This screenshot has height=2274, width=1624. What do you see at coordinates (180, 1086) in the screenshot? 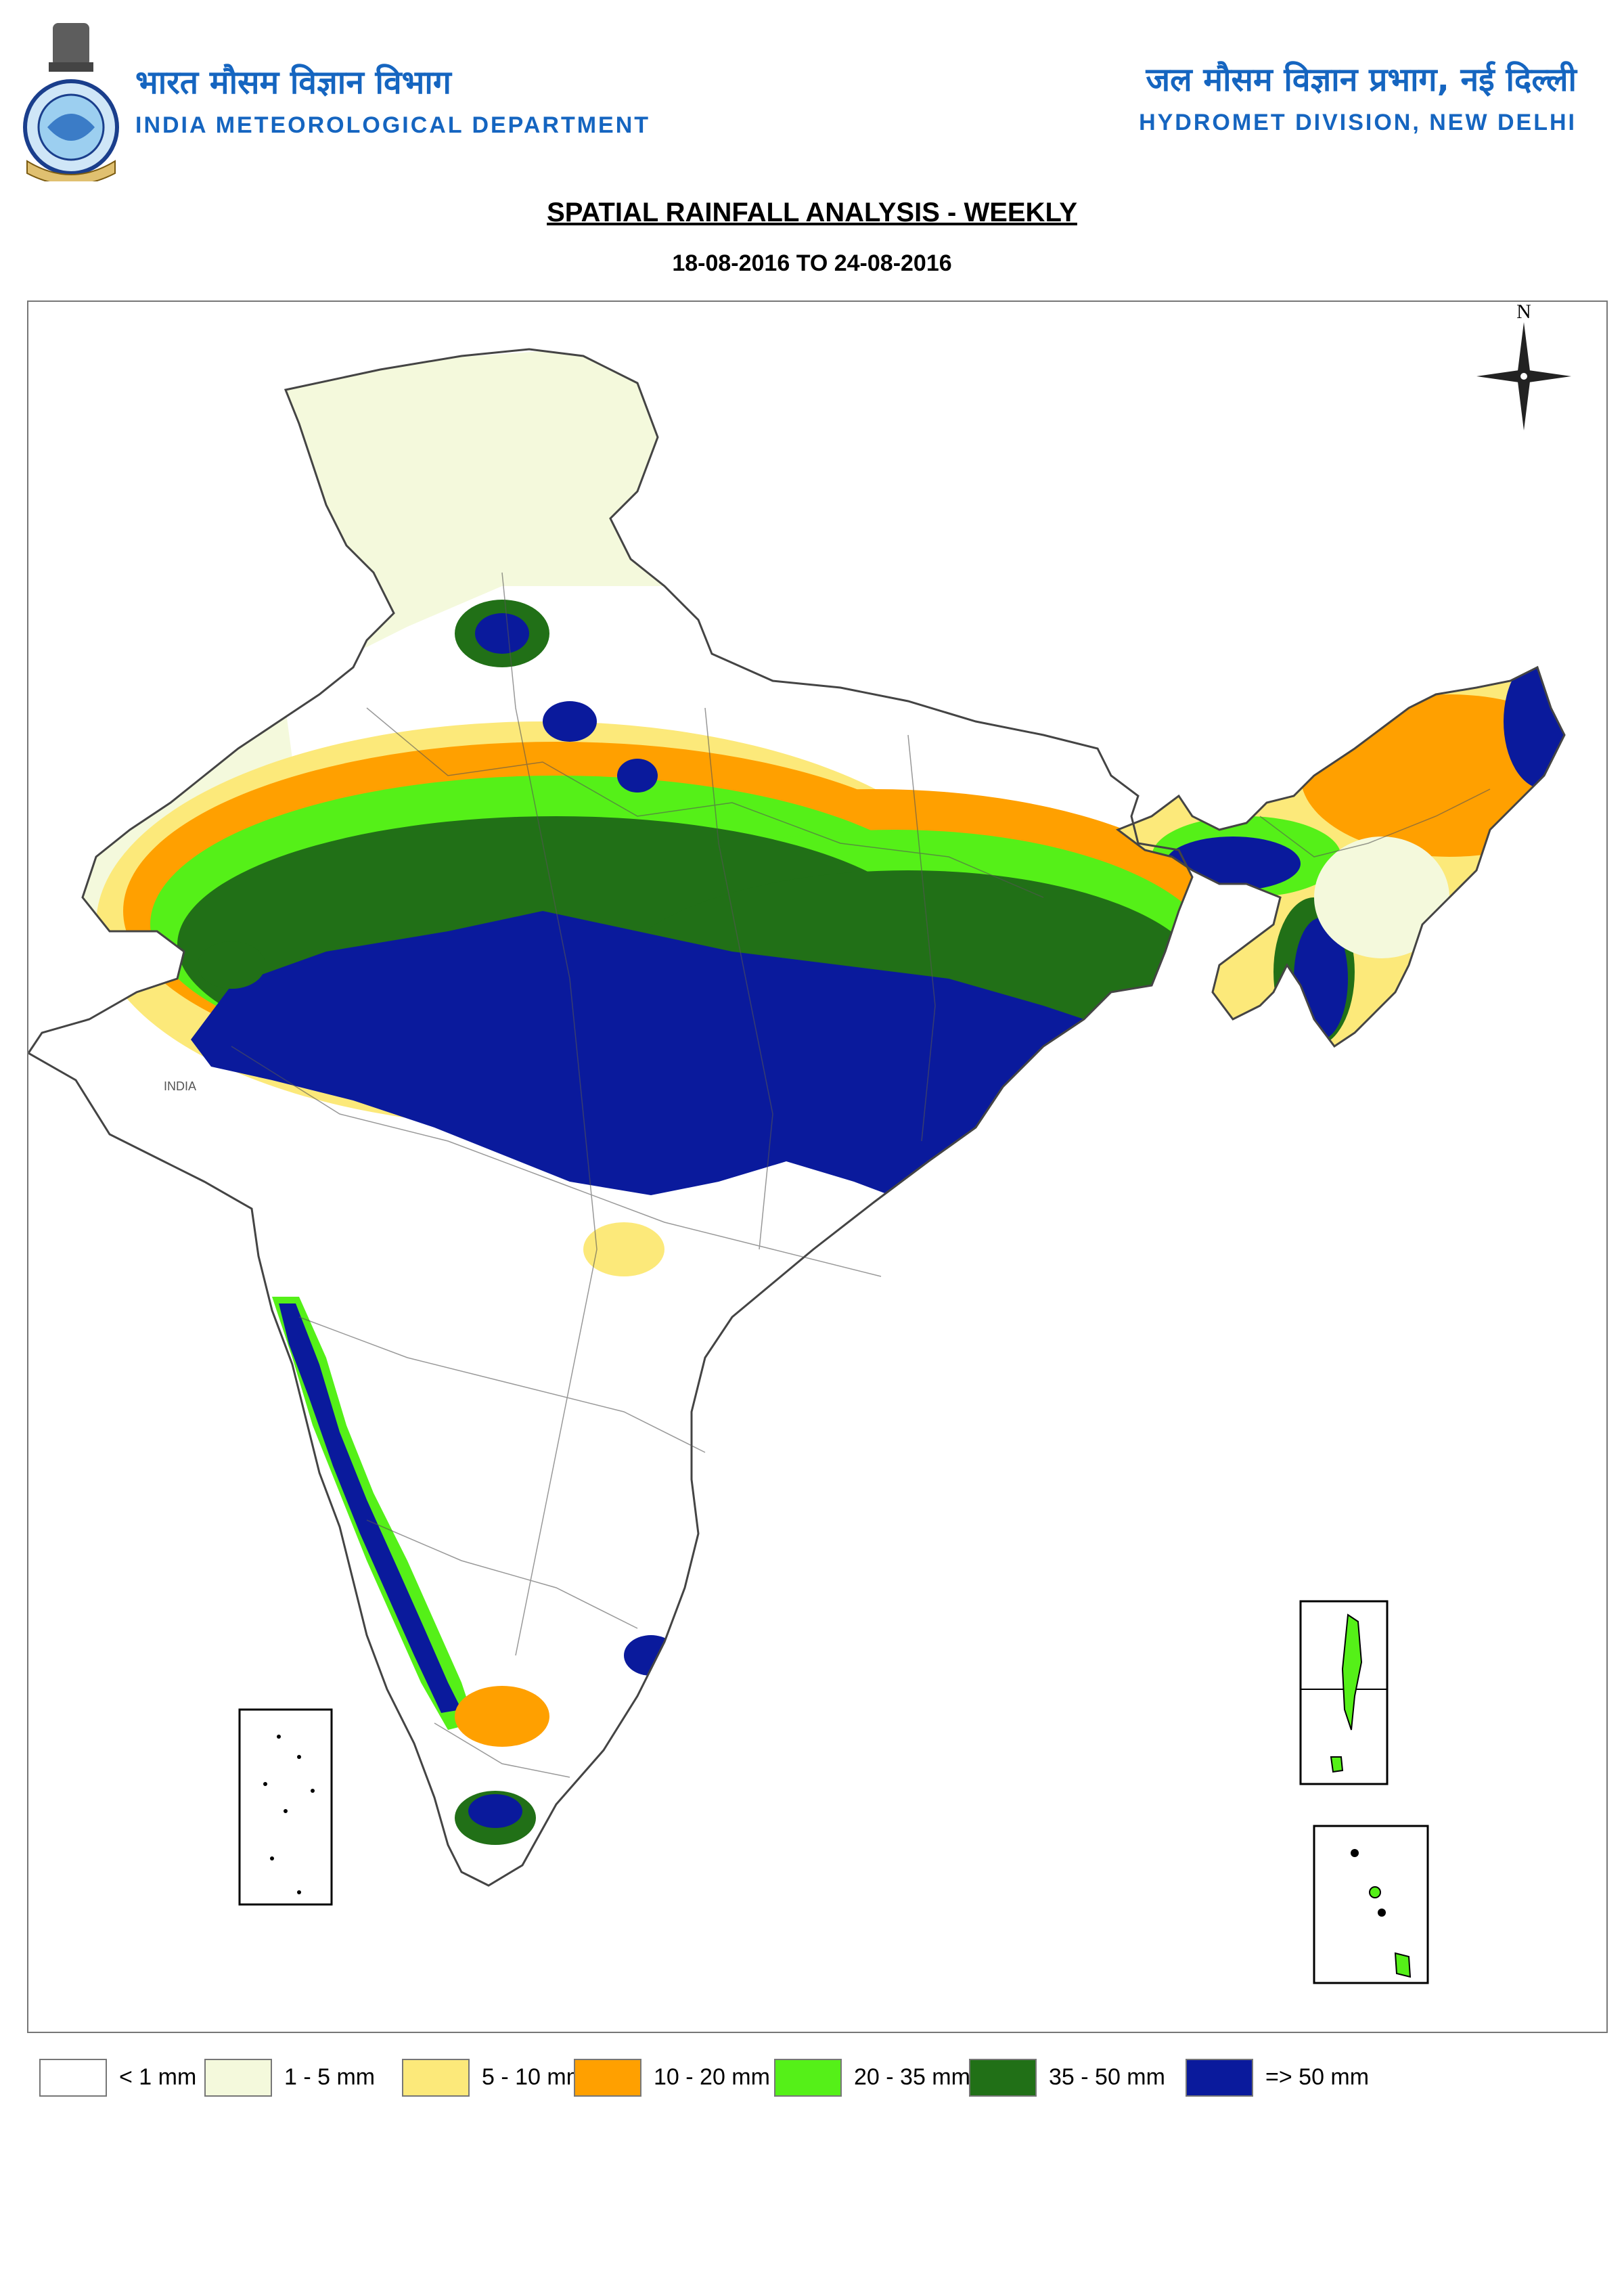
I see `country-label: INDIA` at bounding box center [180, 1086].